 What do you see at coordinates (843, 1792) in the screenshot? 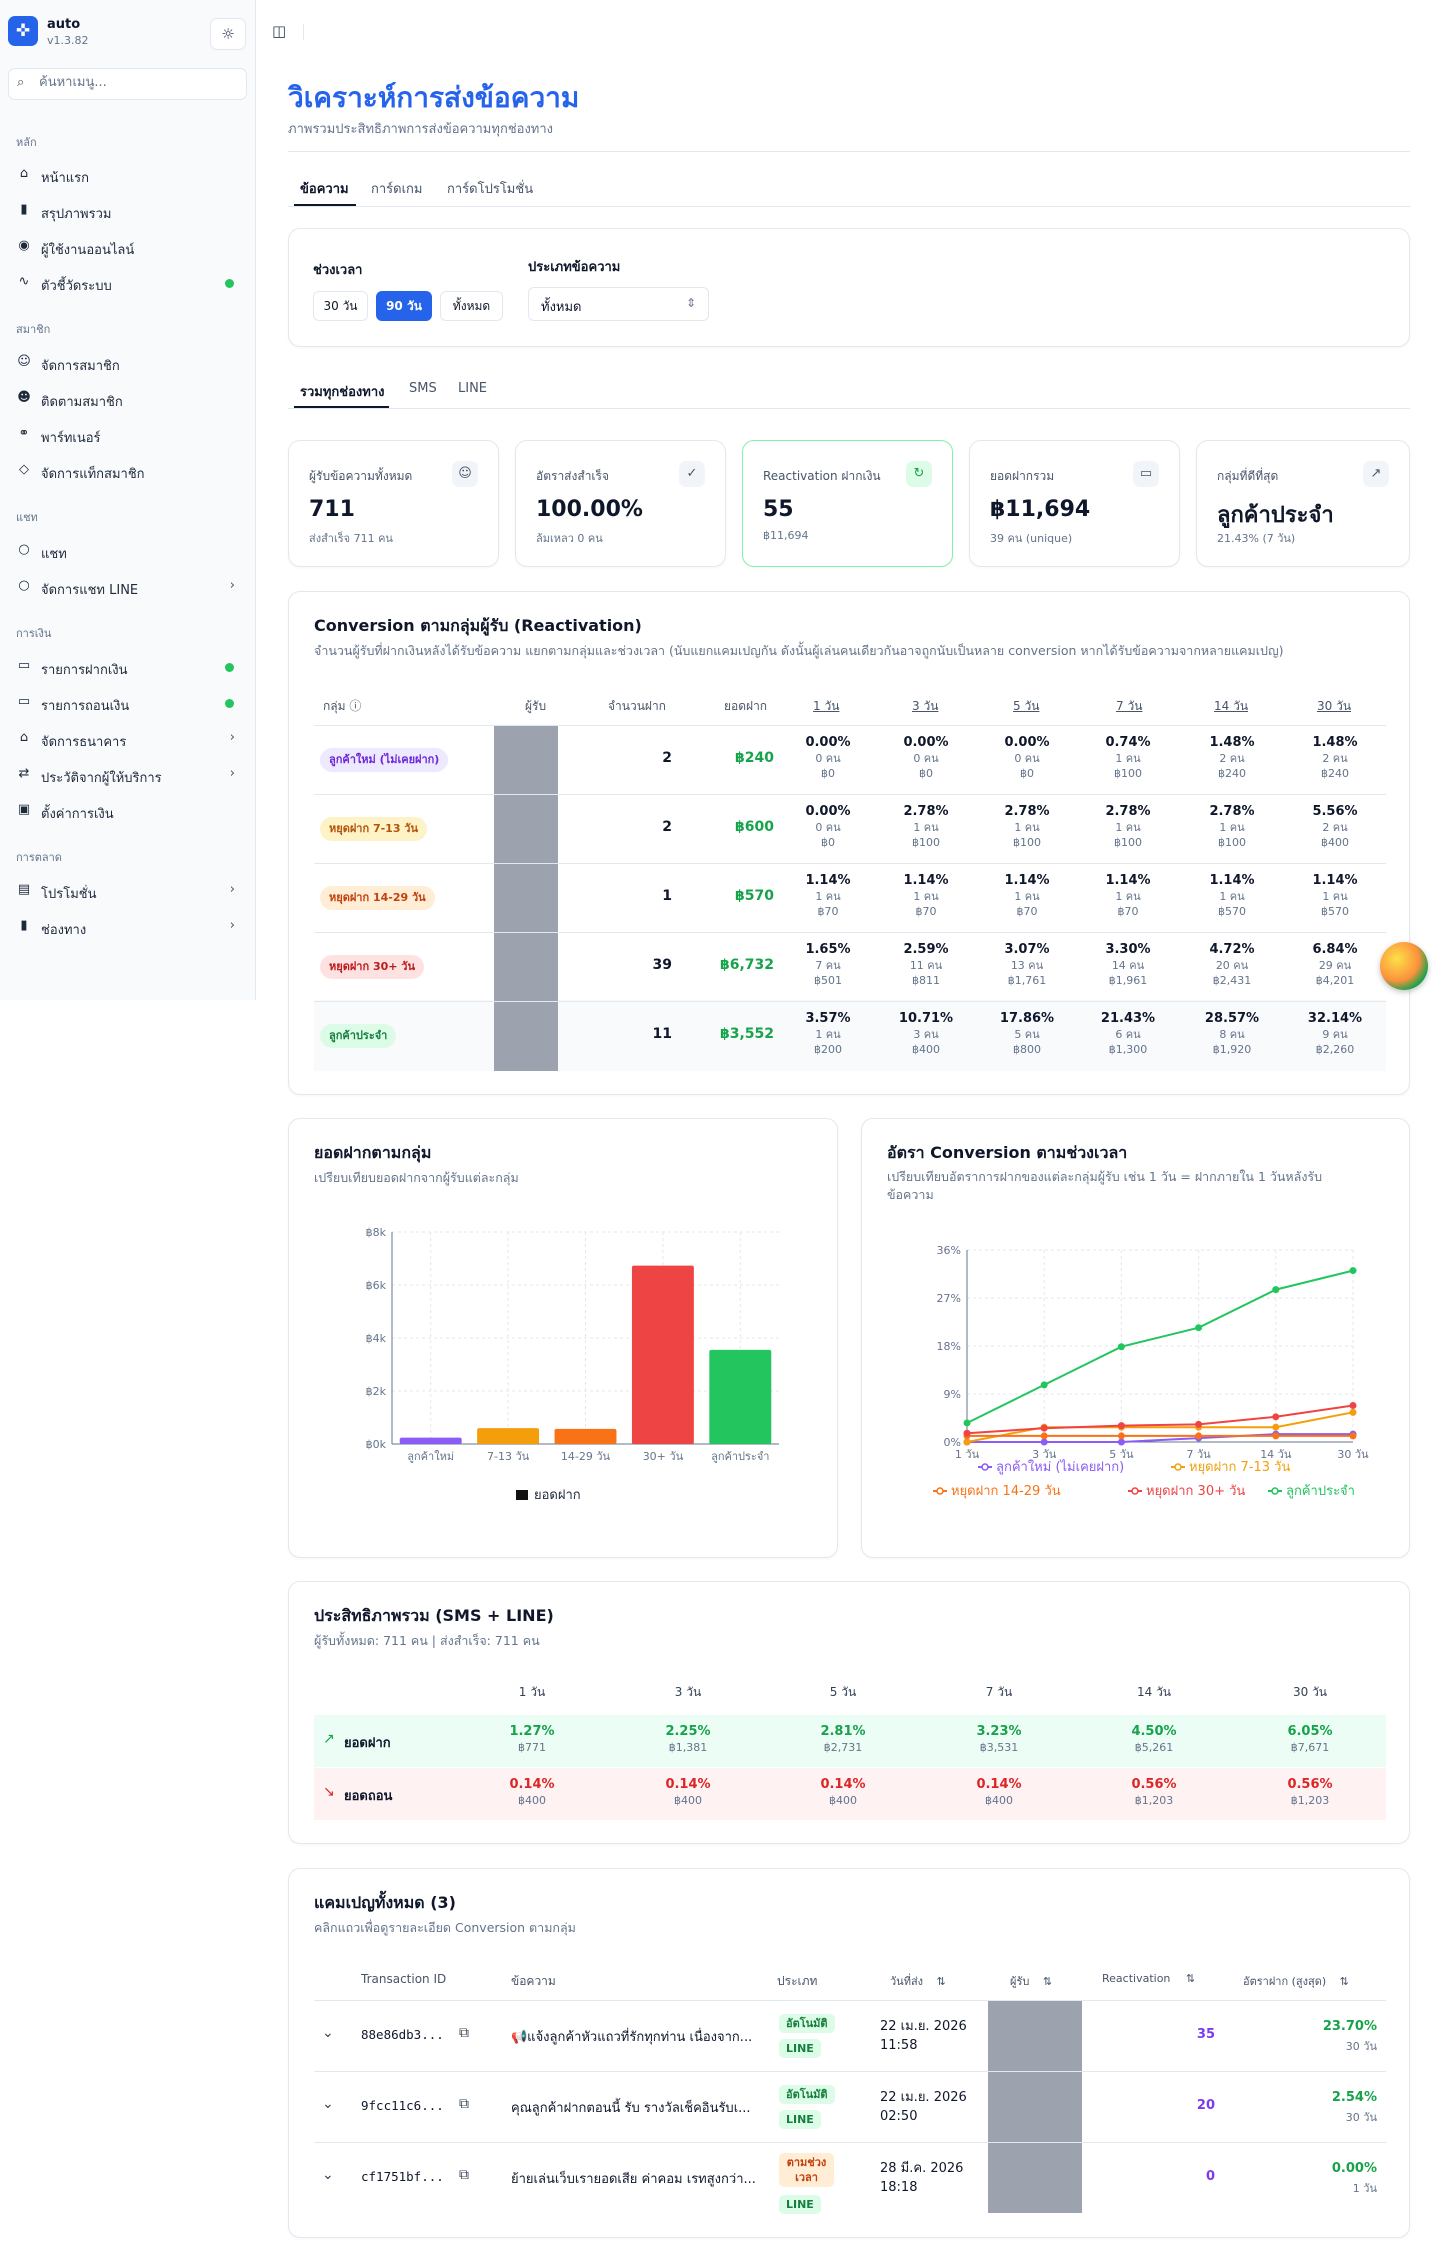
I see `efficiency-cell: 0.14% ฿400` at bounding box center [843, 1792].